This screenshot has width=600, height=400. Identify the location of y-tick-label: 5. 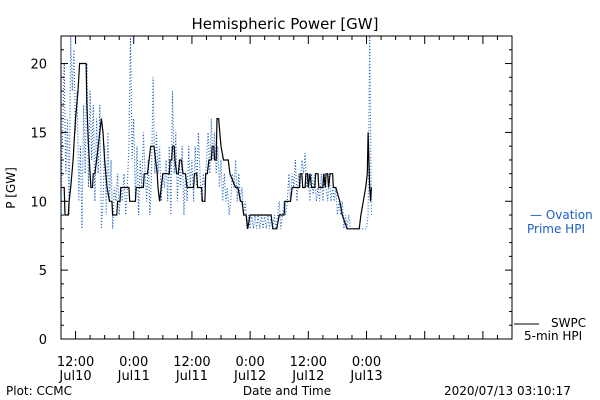
(43, 271).